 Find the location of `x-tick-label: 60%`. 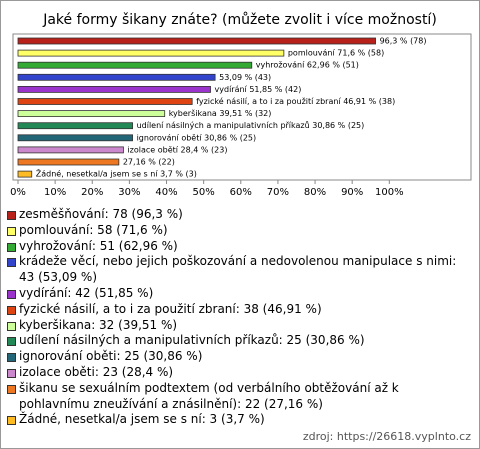

x-tick-label: 60% is located at coordinates (241, 192).